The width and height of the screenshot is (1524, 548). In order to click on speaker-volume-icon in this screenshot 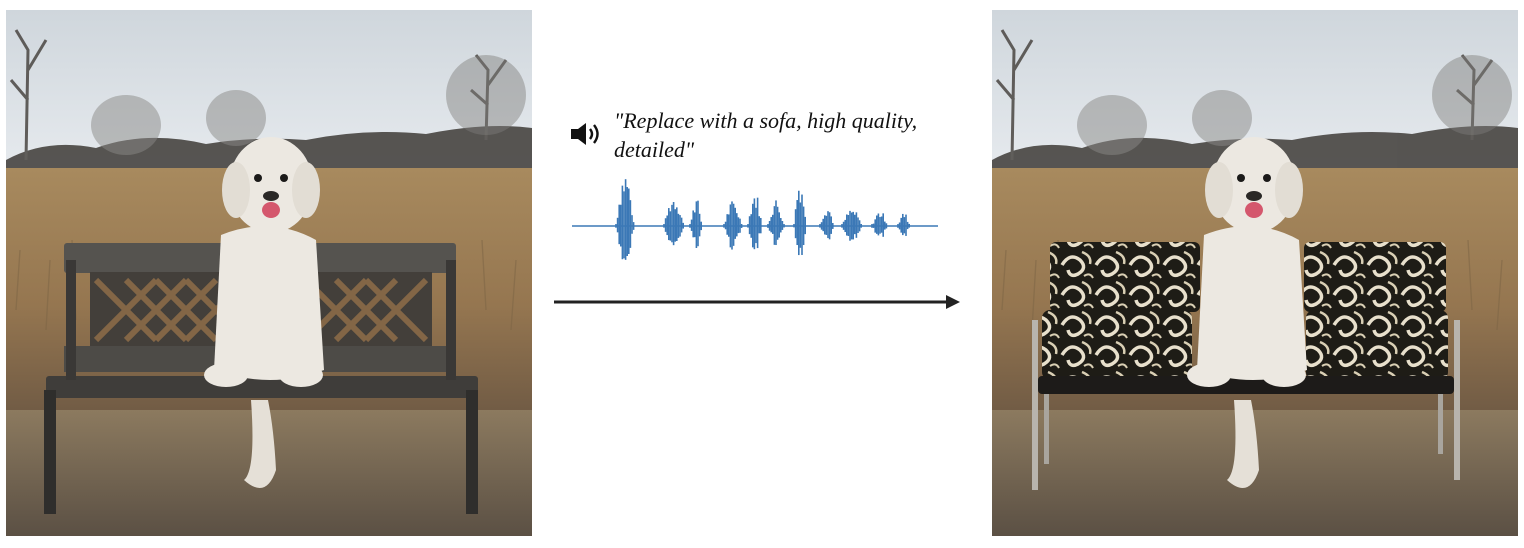, I will do `click(585, 134)`.